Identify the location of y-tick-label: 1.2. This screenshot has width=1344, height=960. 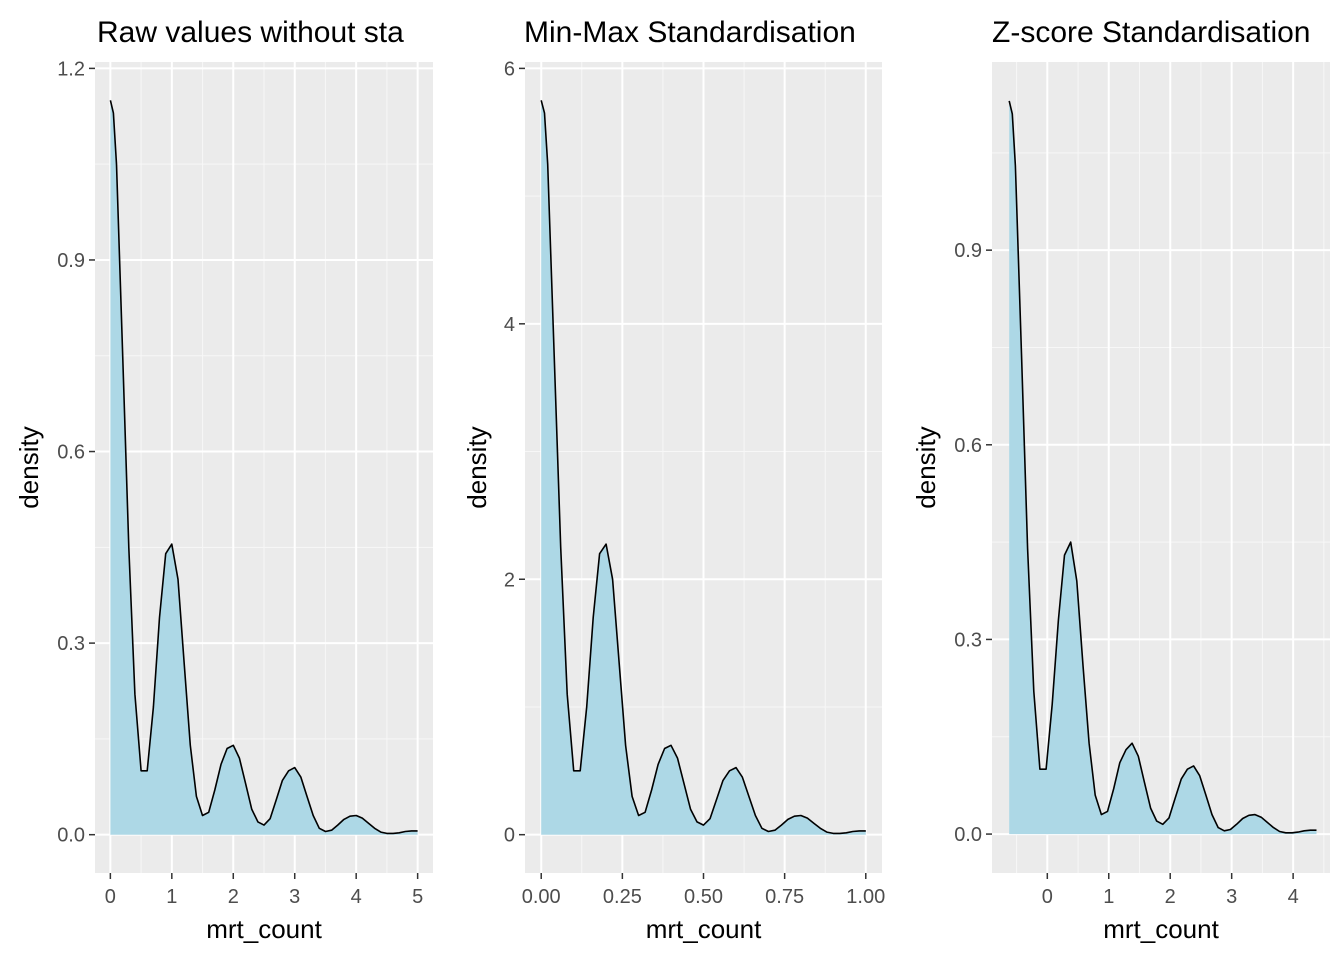
(71, 69).